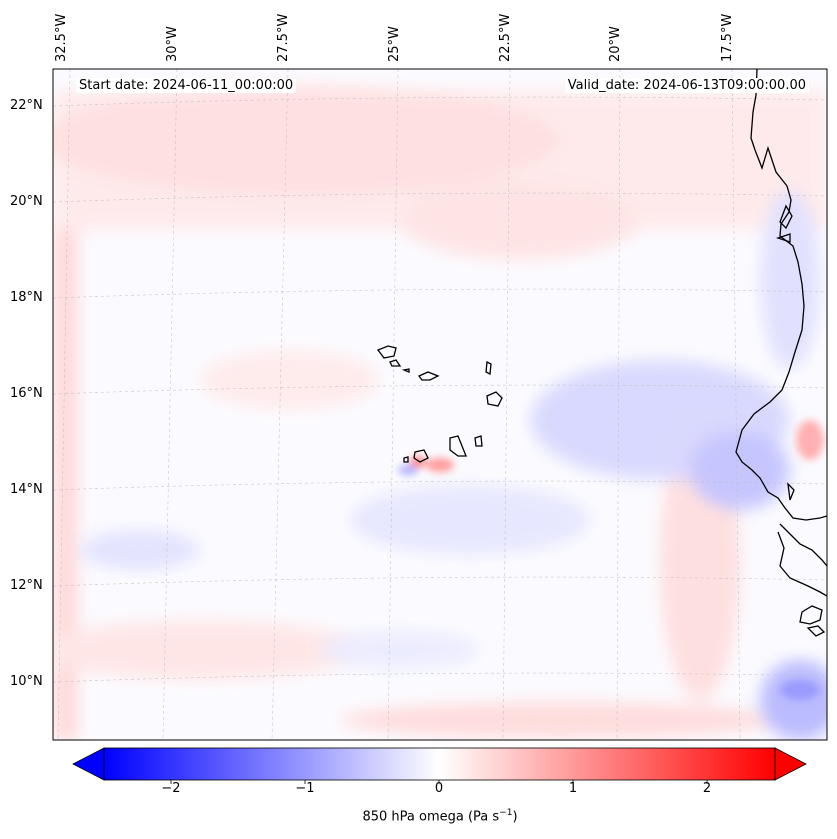  I want to click on island-fogo, so click(421, 456).